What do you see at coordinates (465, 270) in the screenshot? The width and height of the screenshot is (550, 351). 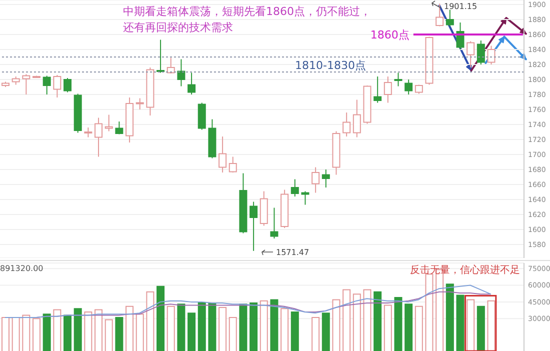 I see `annotation: 反击无量，信心跟进不足` at bounding box center [465, 270].